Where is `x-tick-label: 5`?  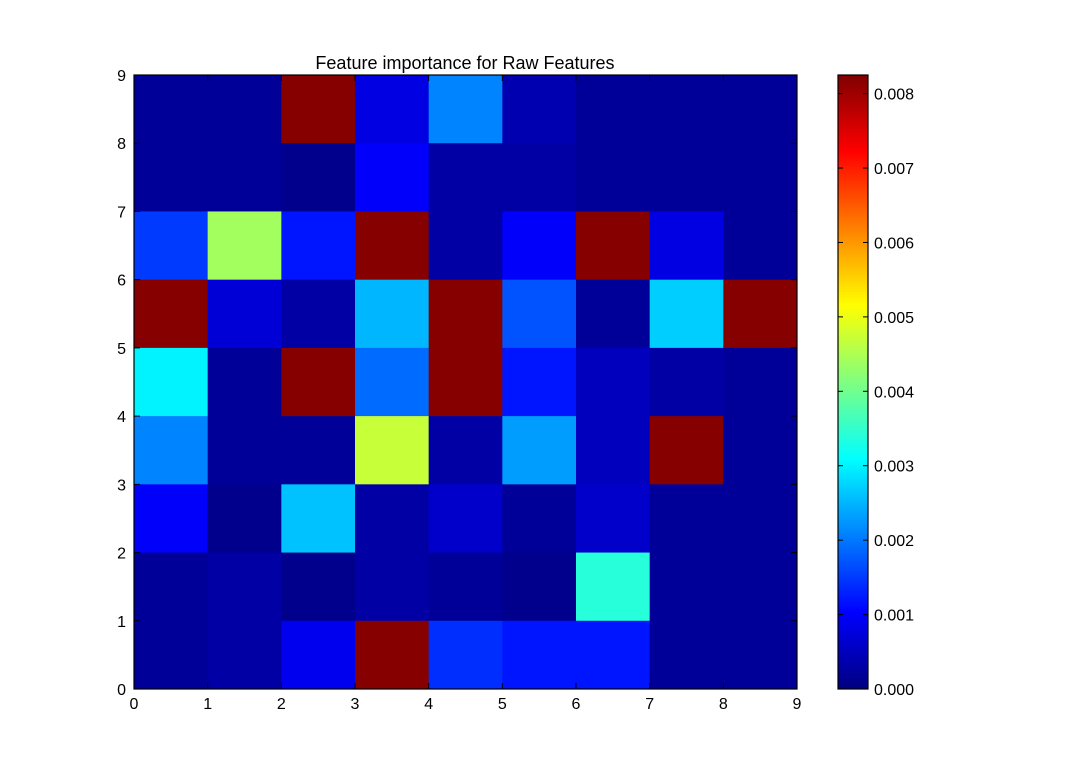 x-tick-label: 5 is located at coordinates (502, 704).